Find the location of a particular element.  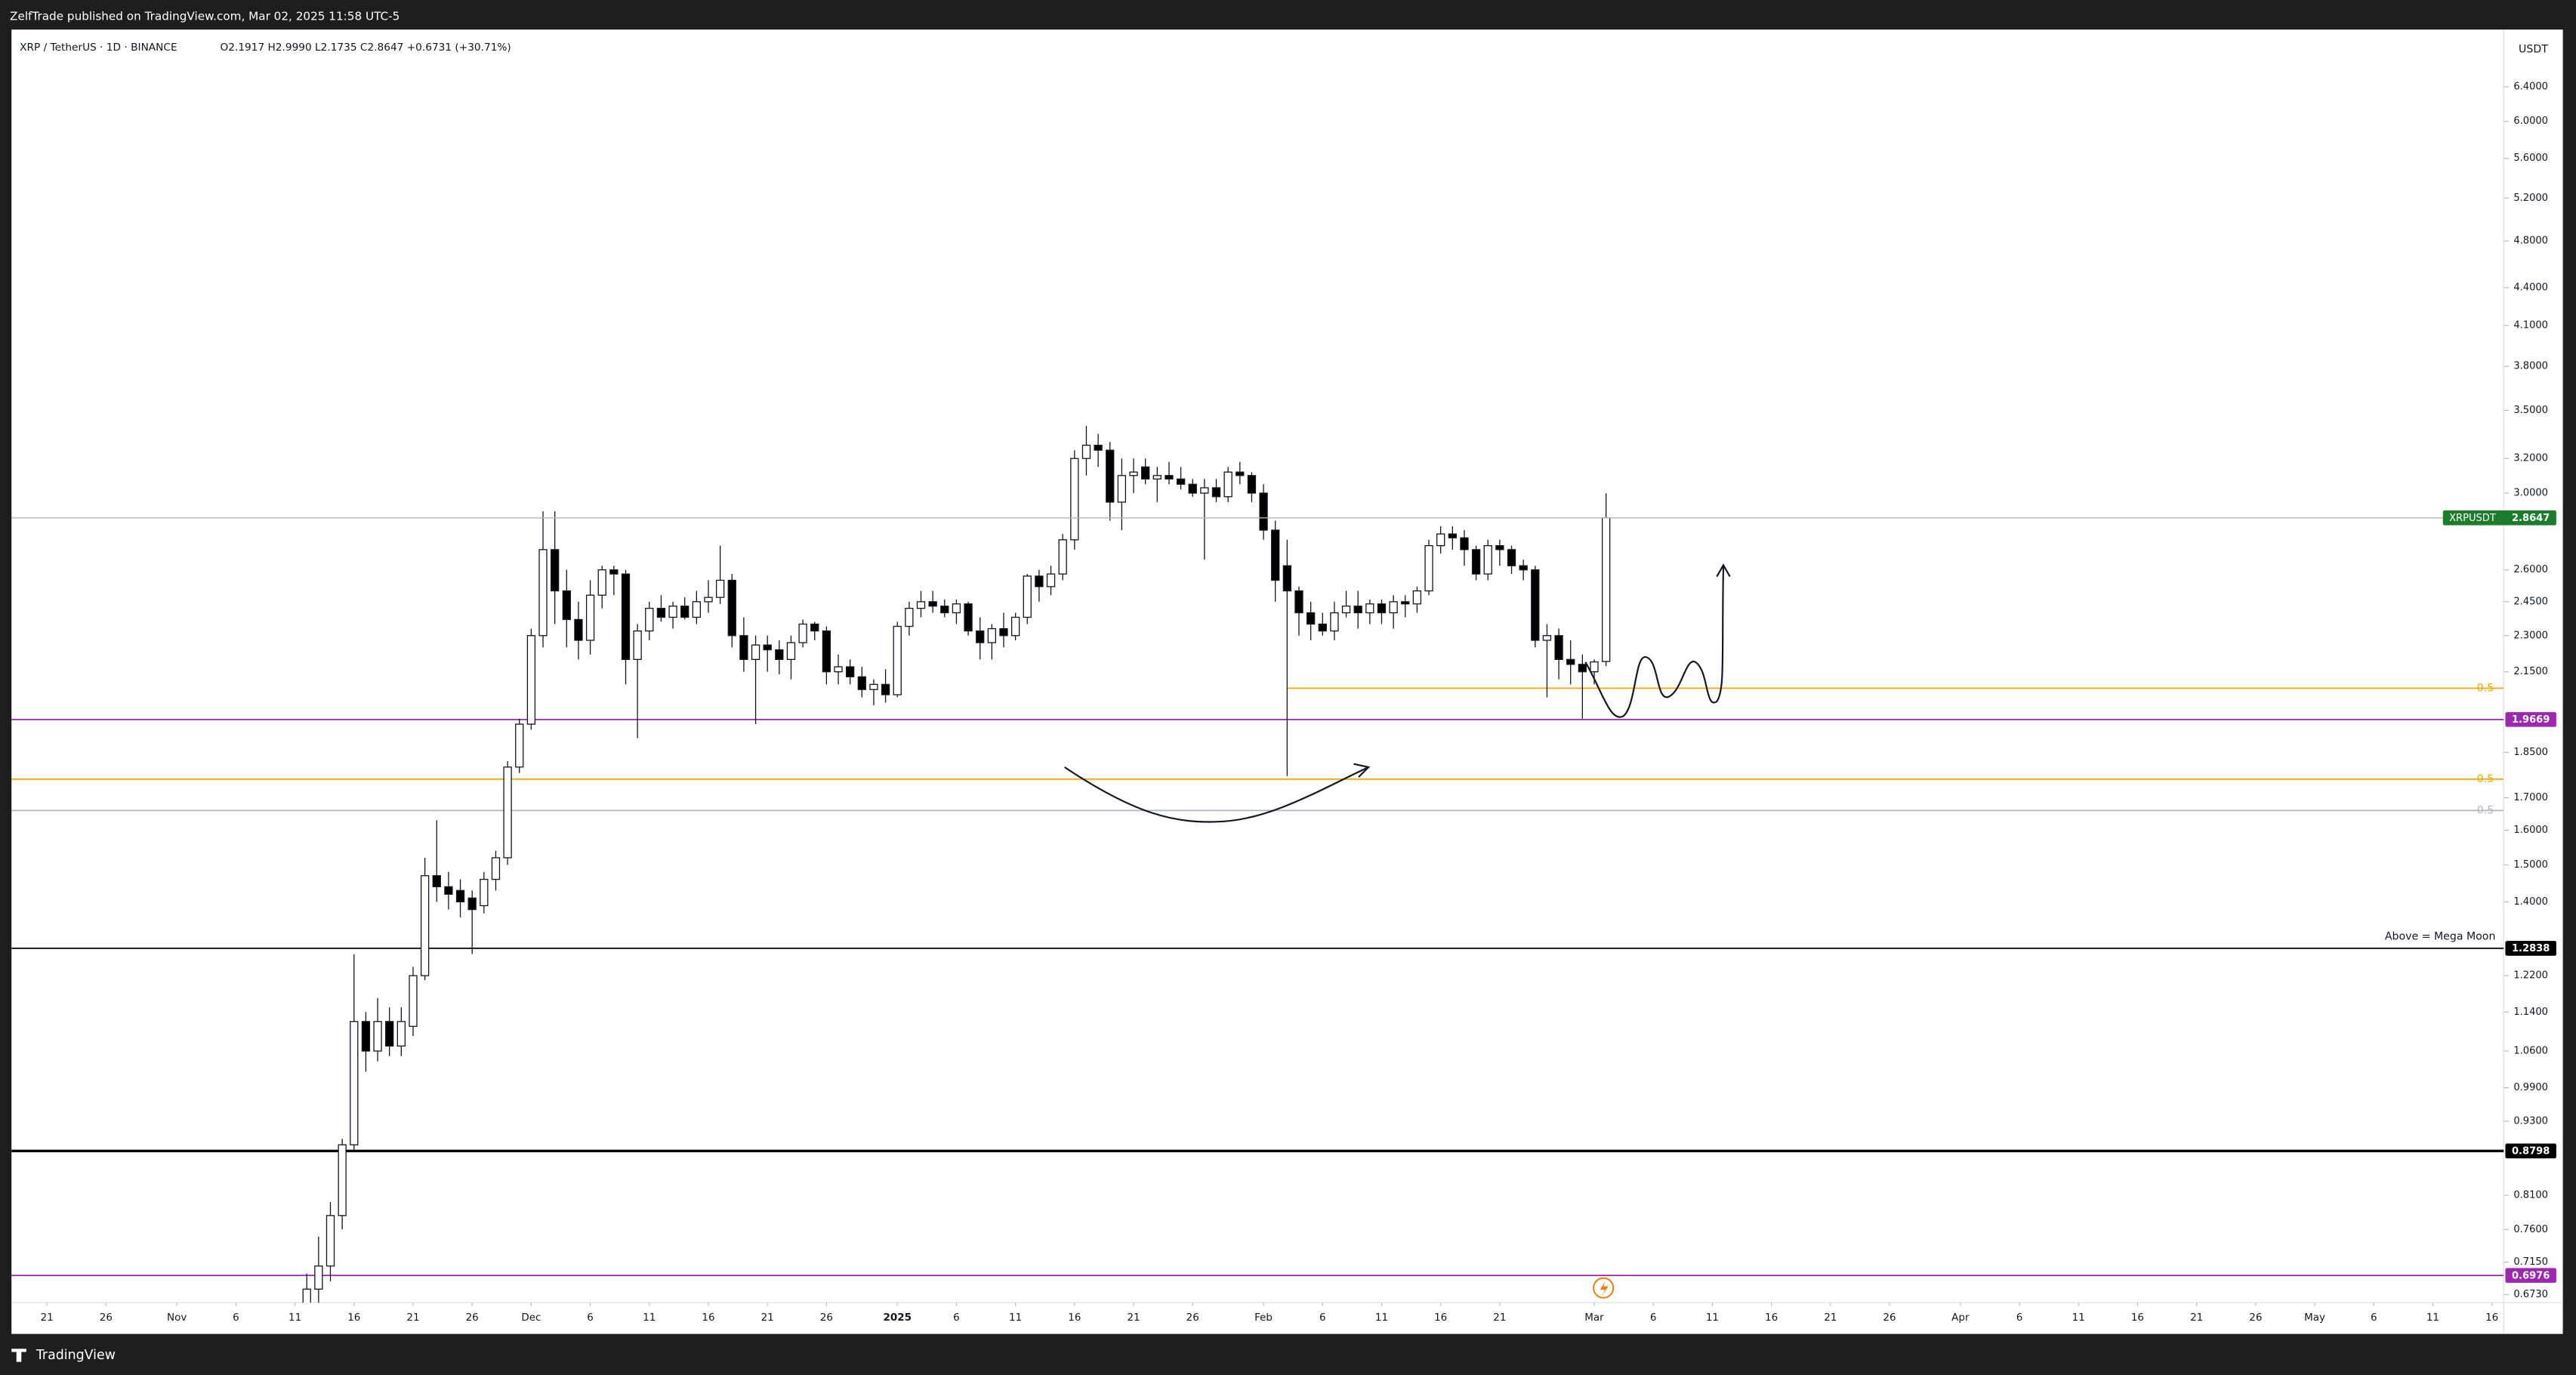

x-tick-label: May is located at coordinates (2314, 1318).